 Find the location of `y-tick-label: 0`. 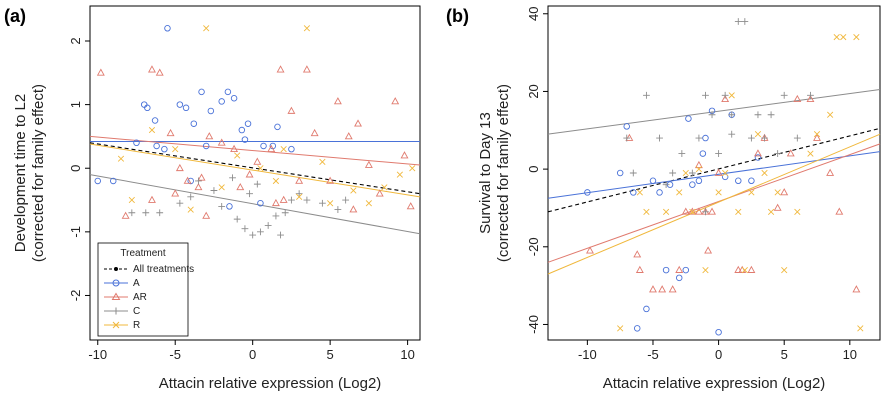

y-tick-label: 0 is located at coordinates (533, 168).